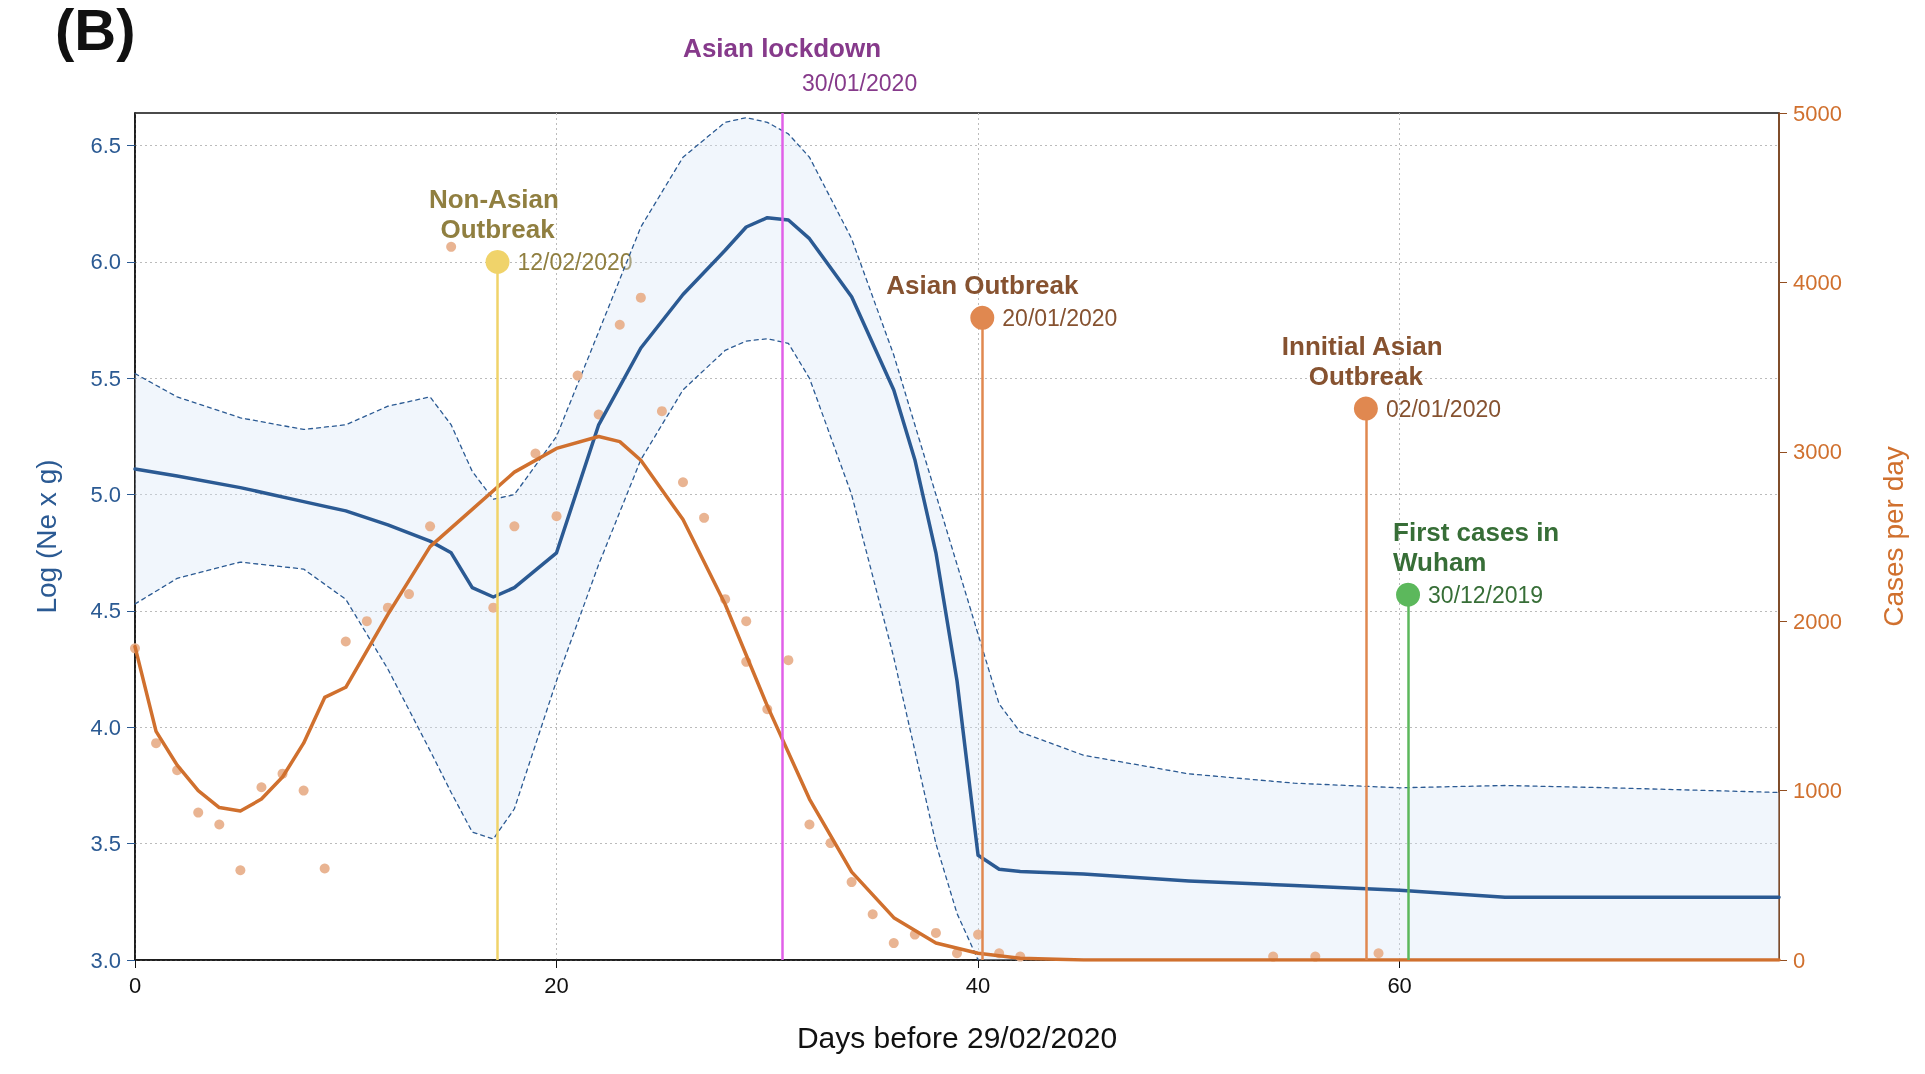 Image resolution: width=1925 pixels, height=1074 pixels. Describe the element at coordinates (105, 844) in the screenshot. I see `y-tick-label: 3.5` at that location.